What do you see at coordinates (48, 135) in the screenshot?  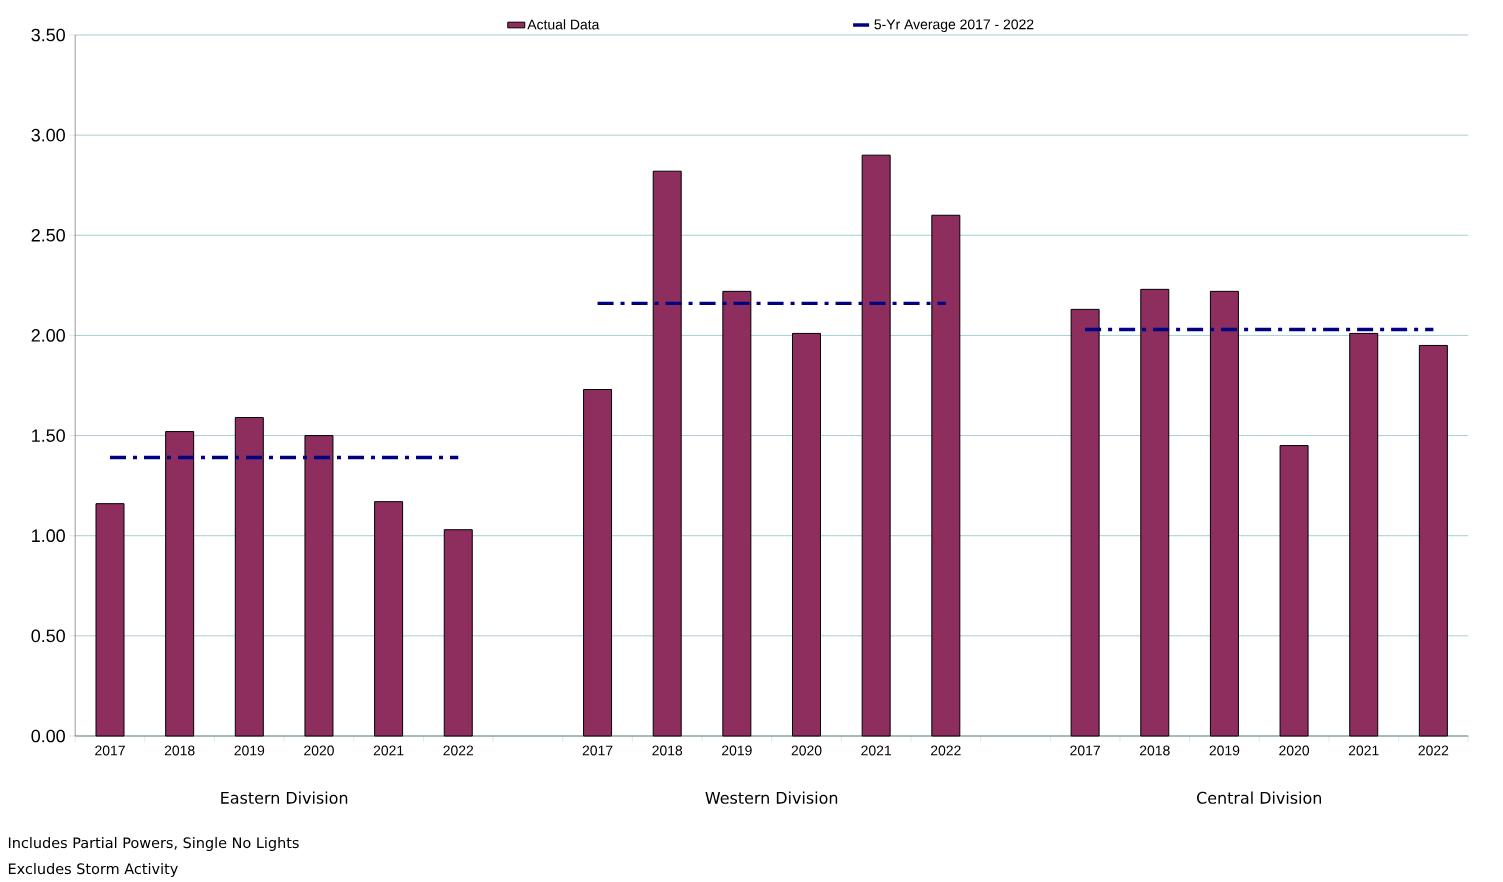 I see `y-tick-label: 3.00` at bounding box center [48, 135].